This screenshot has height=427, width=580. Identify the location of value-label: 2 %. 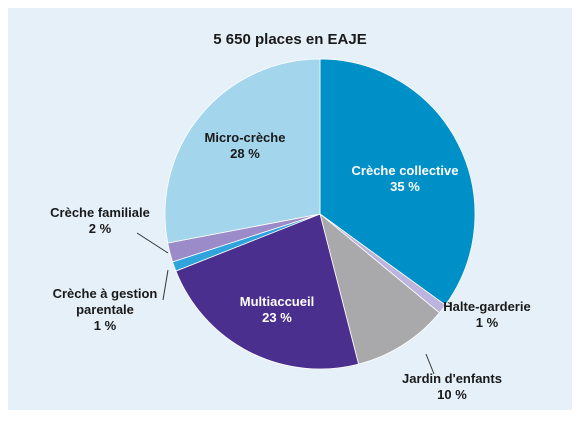
(100, 228).